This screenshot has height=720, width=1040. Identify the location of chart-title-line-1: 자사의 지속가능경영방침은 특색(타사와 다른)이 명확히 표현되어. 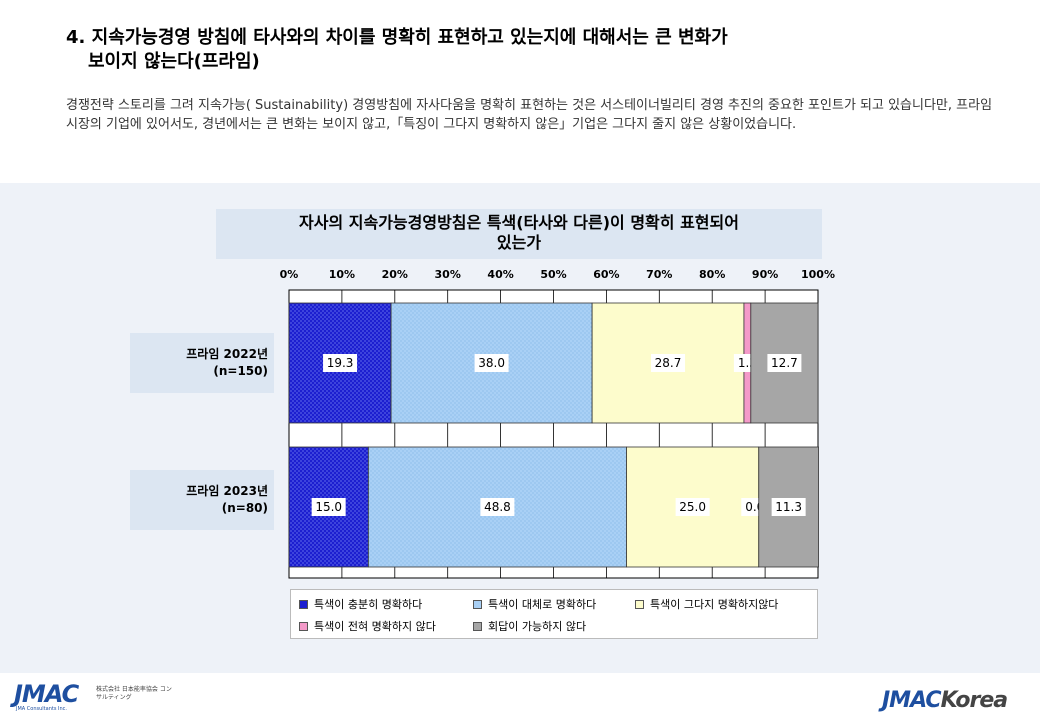
(519, 222).